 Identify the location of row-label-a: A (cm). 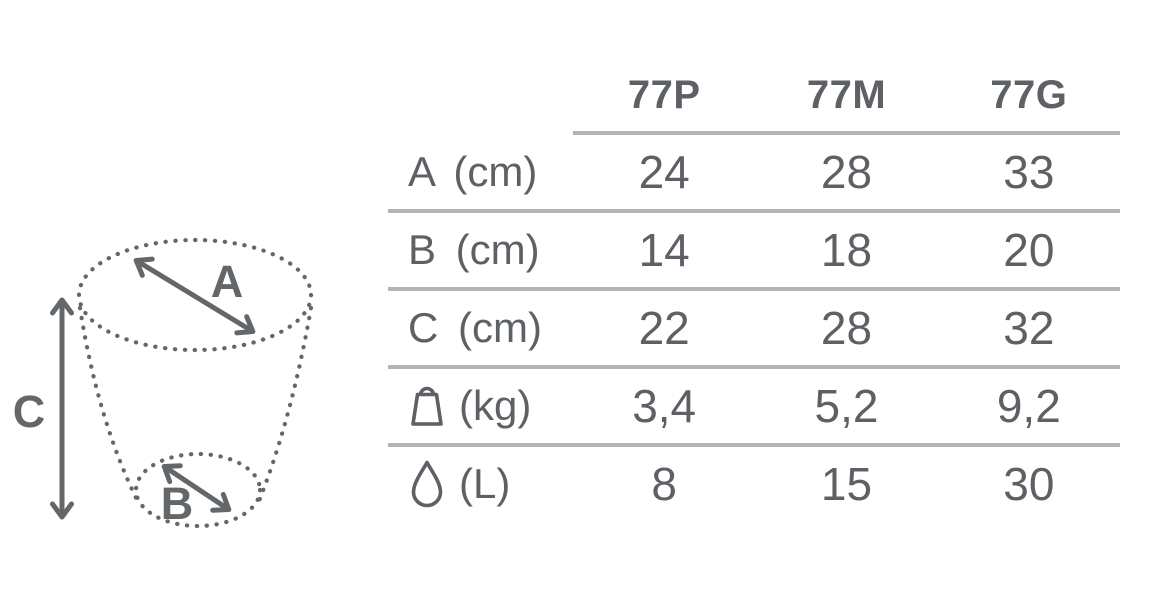
(480, 172).